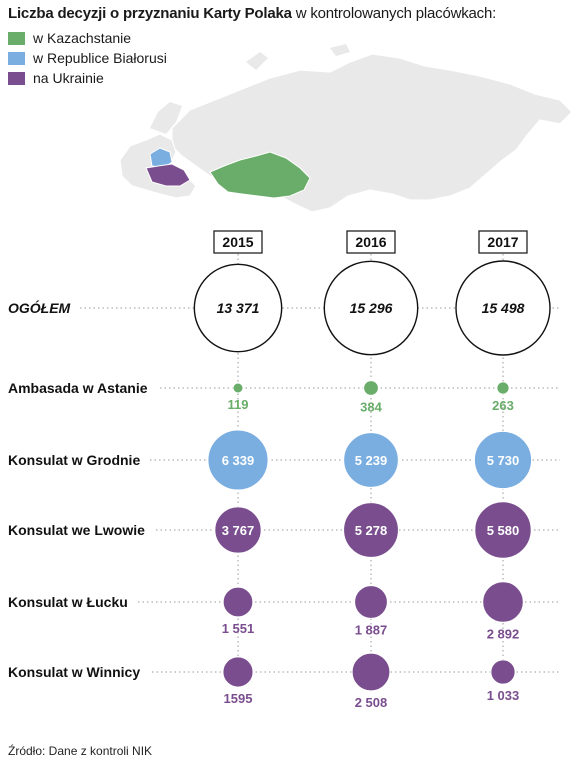 This screenshot has height=769, width=578. Describe the element at coordinates (74, 460) in the screenshot. I see `row-label-2: Konsulat w Grodnie` at that location.